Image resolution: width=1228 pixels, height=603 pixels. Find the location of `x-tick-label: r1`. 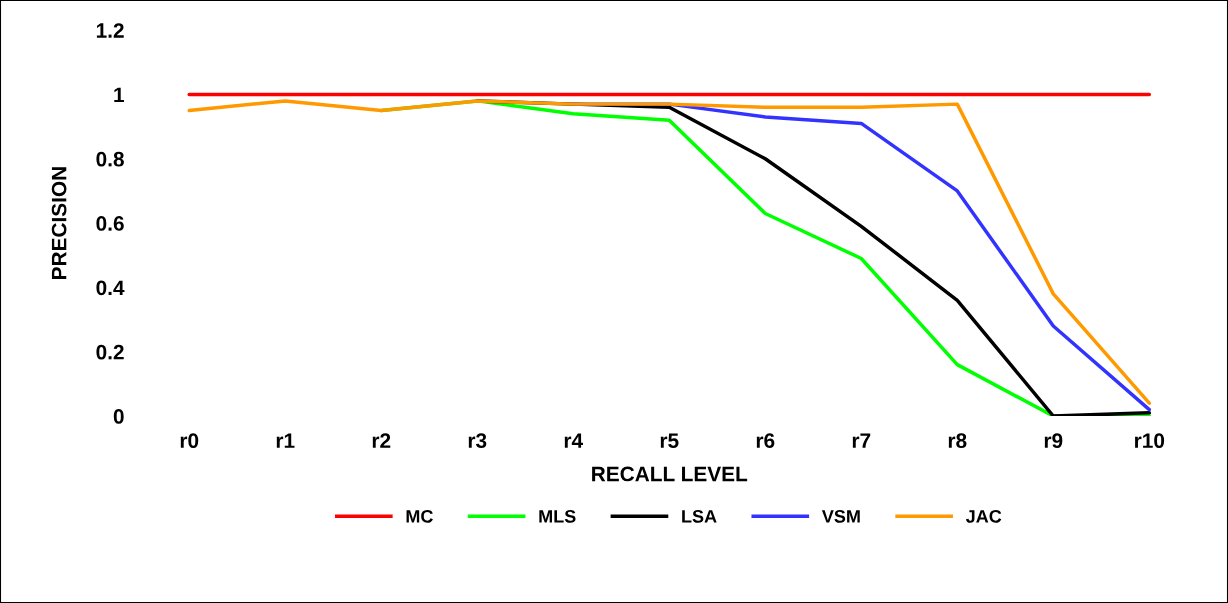

x-tick-label: r1 is located at coordinates (285, 440).